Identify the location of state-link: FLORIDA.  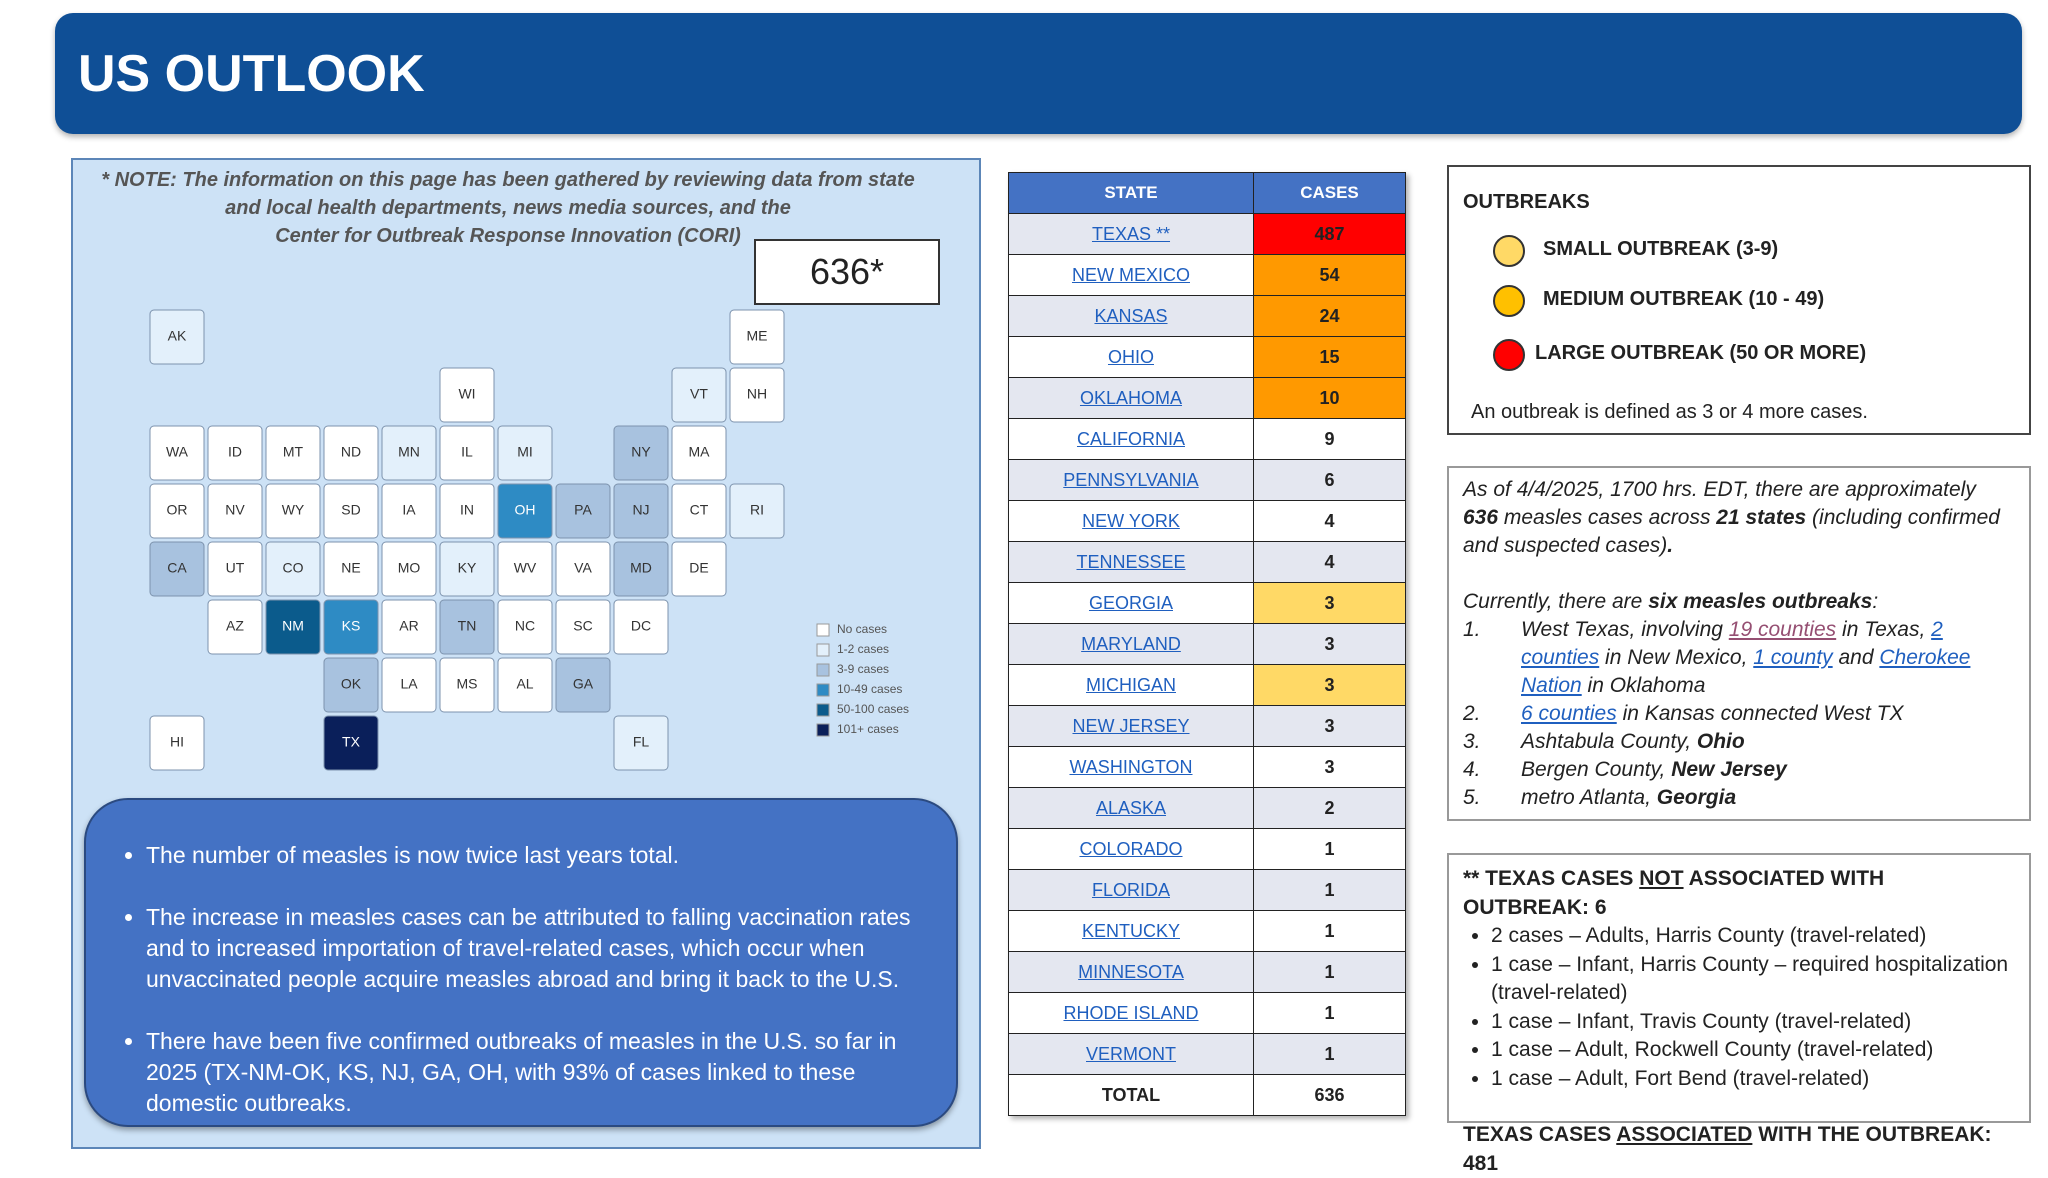
(1130, 889).